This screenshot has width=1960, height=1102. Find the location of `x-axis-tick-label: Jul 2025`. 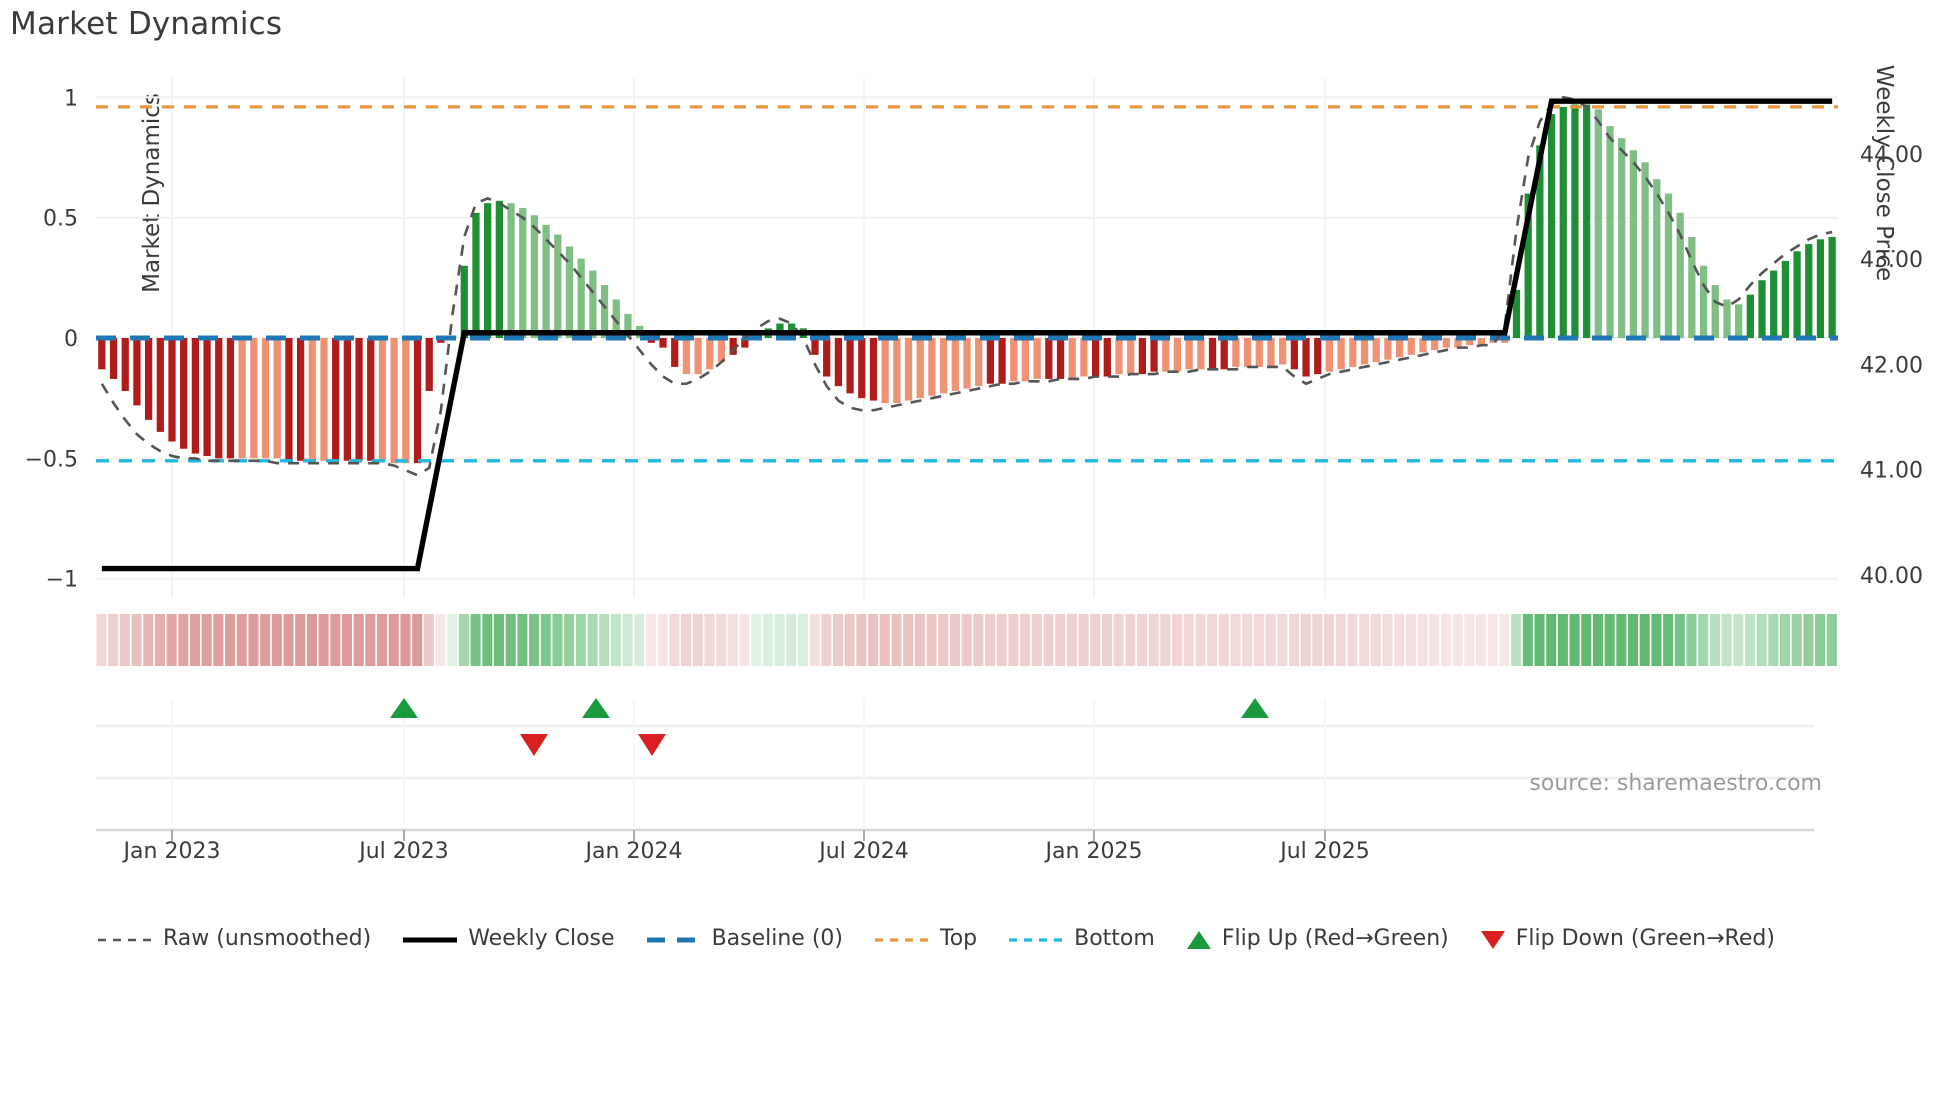

x-axis-tick-label: Jul 2025 is located at coordinates (1324, 851).